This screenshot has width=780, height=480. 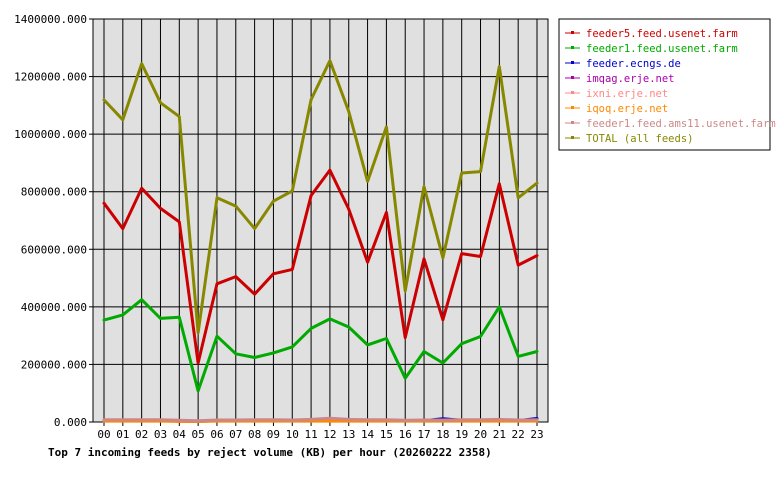 What do you see at coordinates (368, 434) in the screenshot?
I see `x-tick-label: 14` at bounding box center [368, 434].